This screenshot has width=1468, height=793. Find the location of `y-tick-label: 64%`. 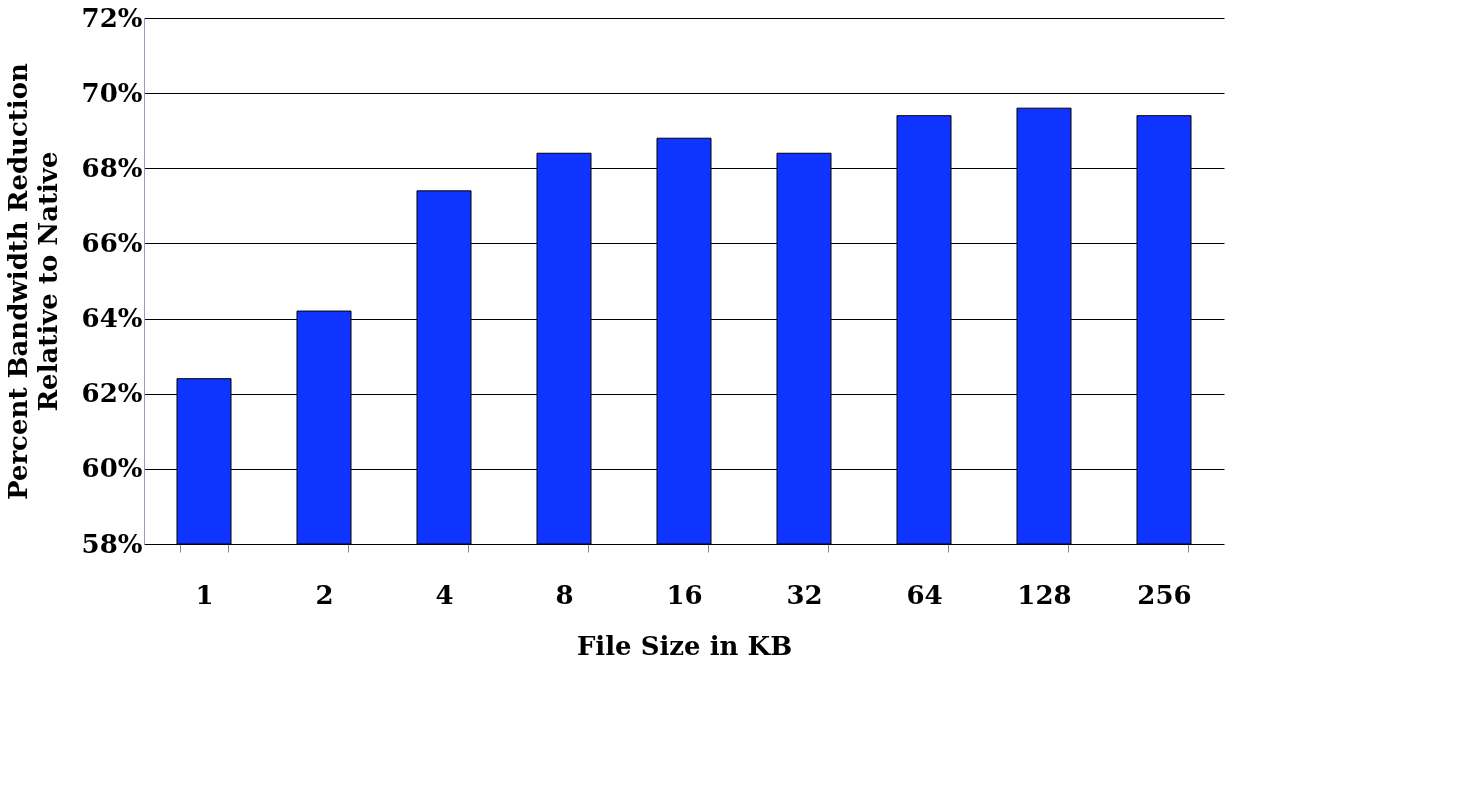

y-tick-label: 64% is located at coordinates (112, 318).